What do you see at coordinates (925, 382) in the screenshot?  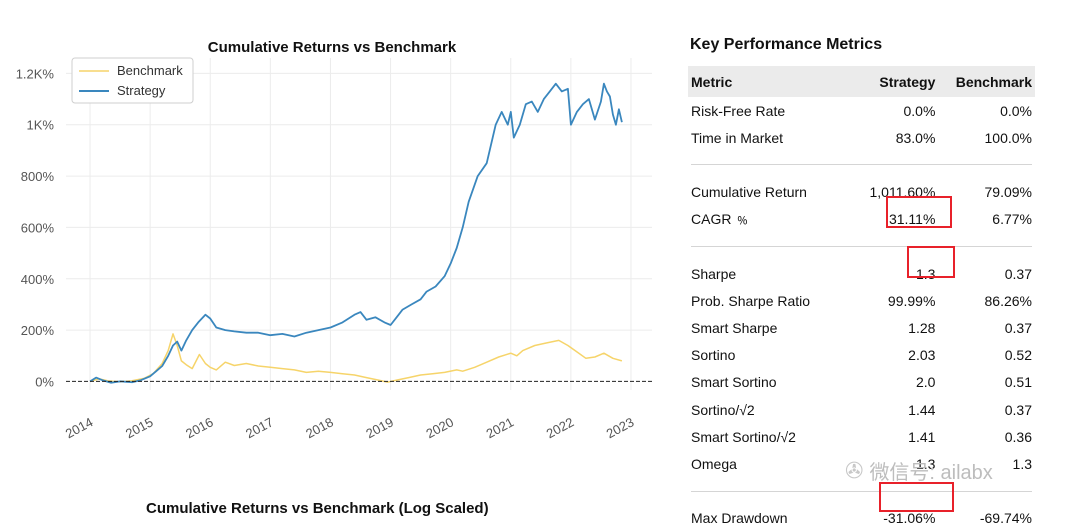 I see `metric-strategy: 2.0` at bounding box center [925, 382].